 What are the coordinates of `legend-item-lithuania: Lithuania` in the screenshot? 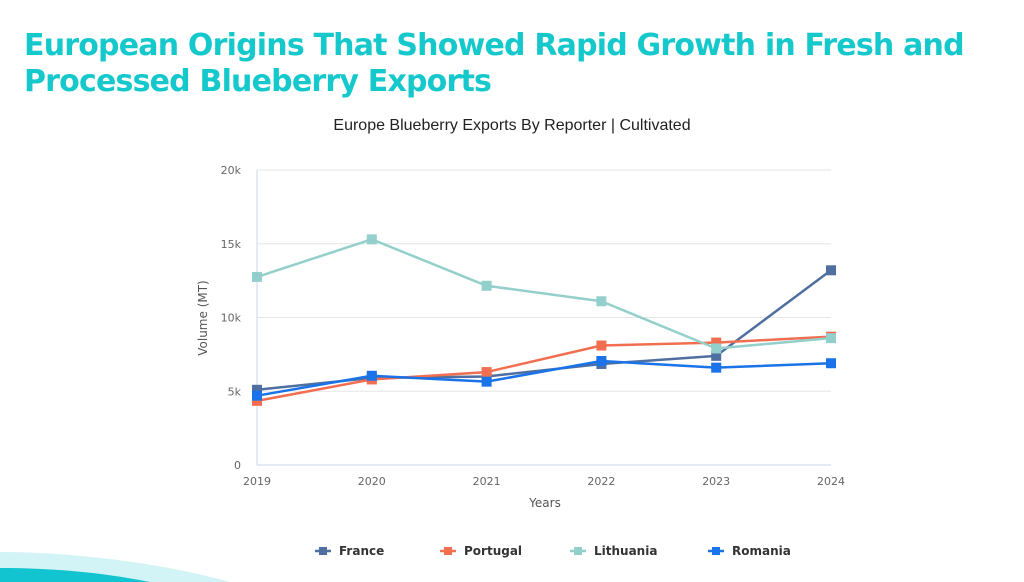 It's located at (613, 551).